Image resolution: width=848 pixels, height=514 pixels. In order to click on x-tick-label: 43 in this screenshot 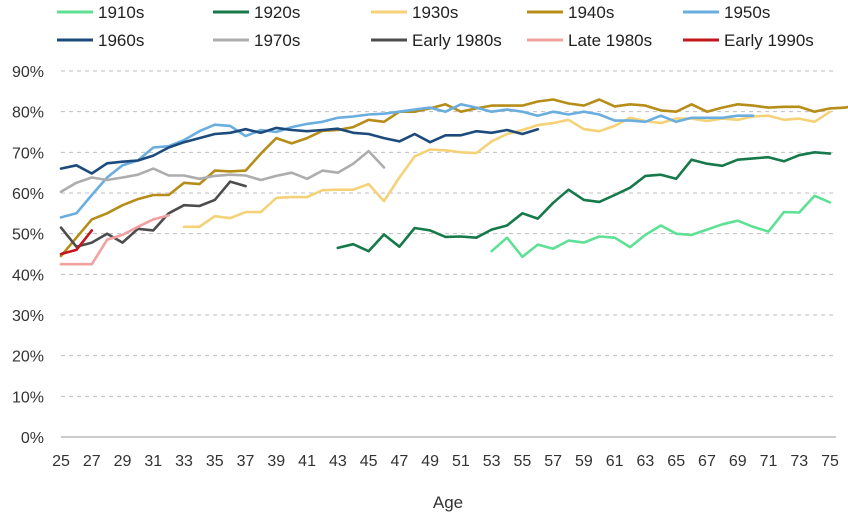, I will do `click(338, 461)`.